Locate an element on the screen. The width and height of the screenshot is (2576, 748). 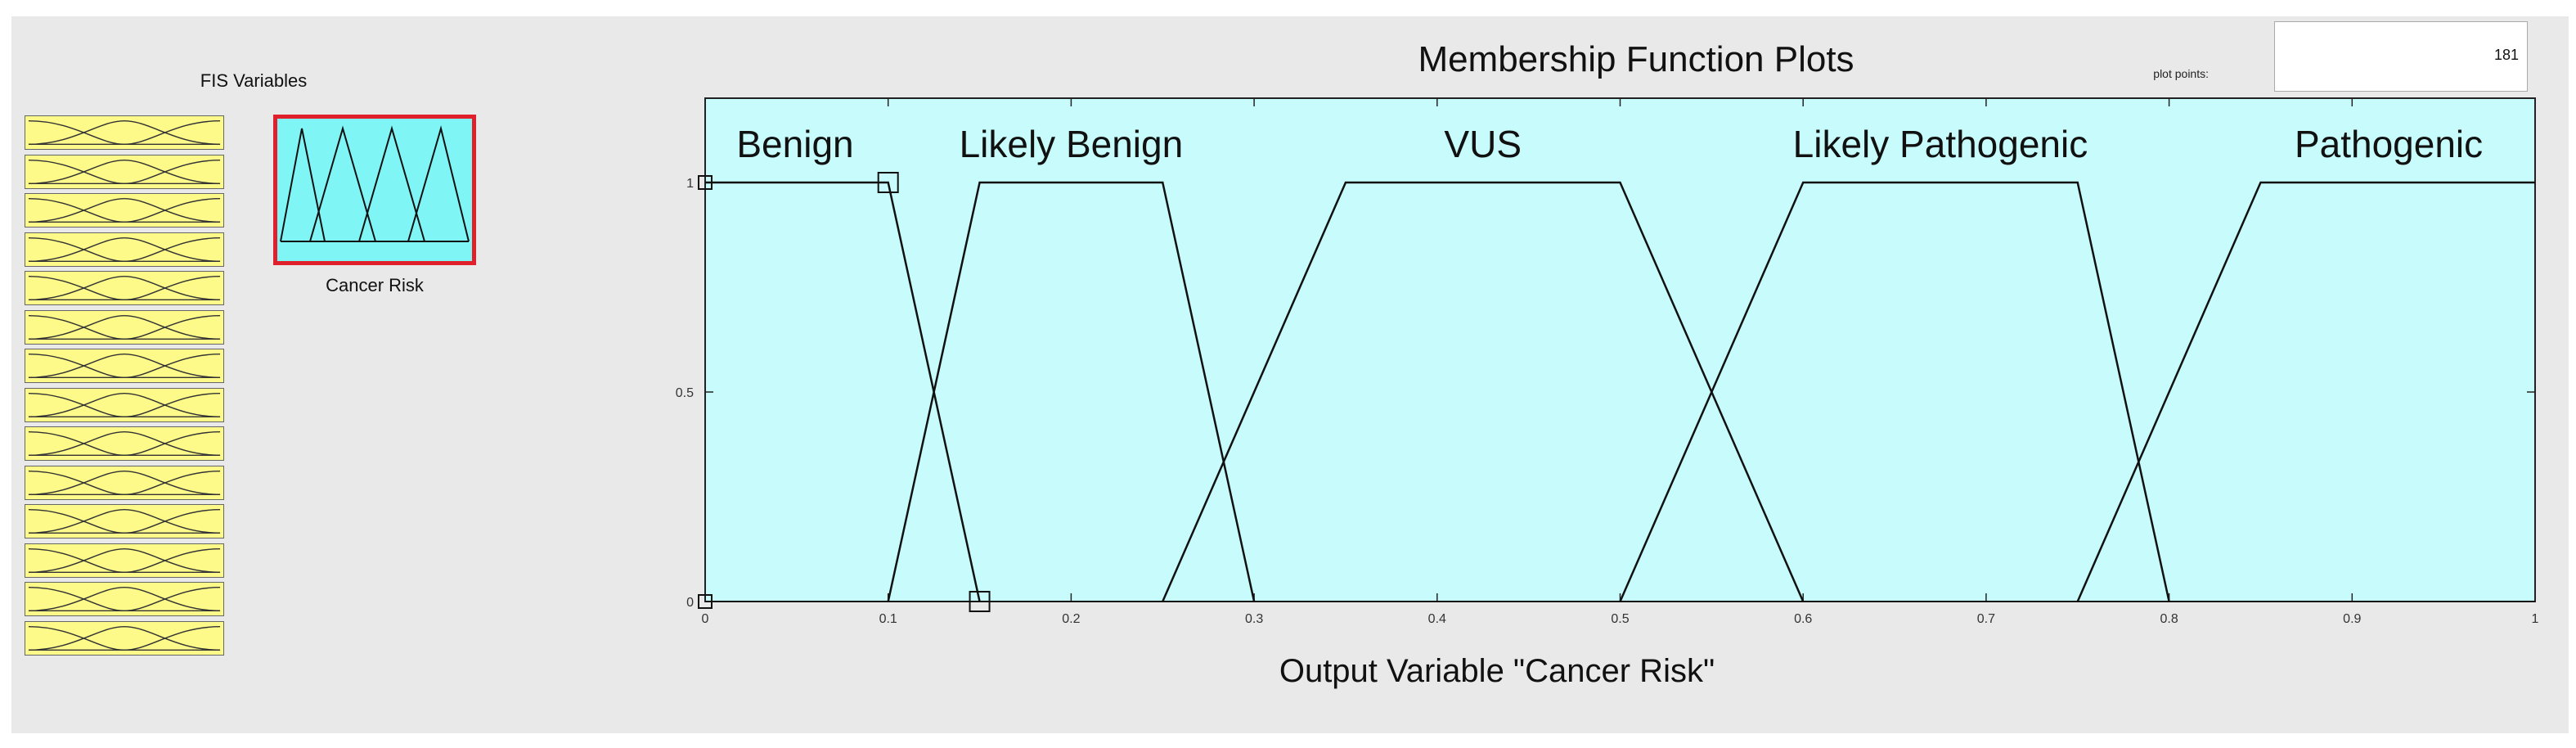
plot-title: Membership Function Plots is located at coordinates (1636, 59).